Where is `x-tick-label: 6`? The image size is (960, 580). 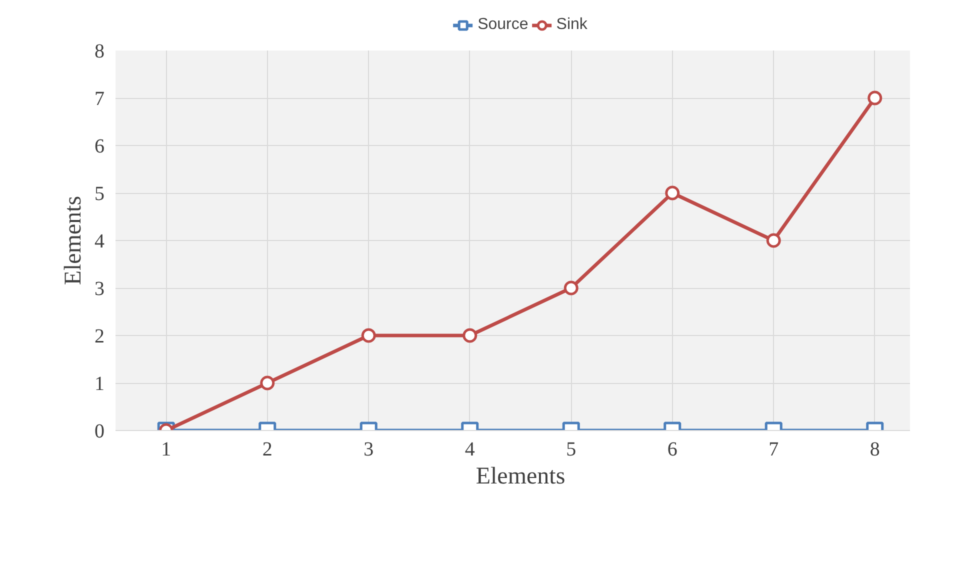 x-tick-label: 6 is located at coordinates (672, 449).